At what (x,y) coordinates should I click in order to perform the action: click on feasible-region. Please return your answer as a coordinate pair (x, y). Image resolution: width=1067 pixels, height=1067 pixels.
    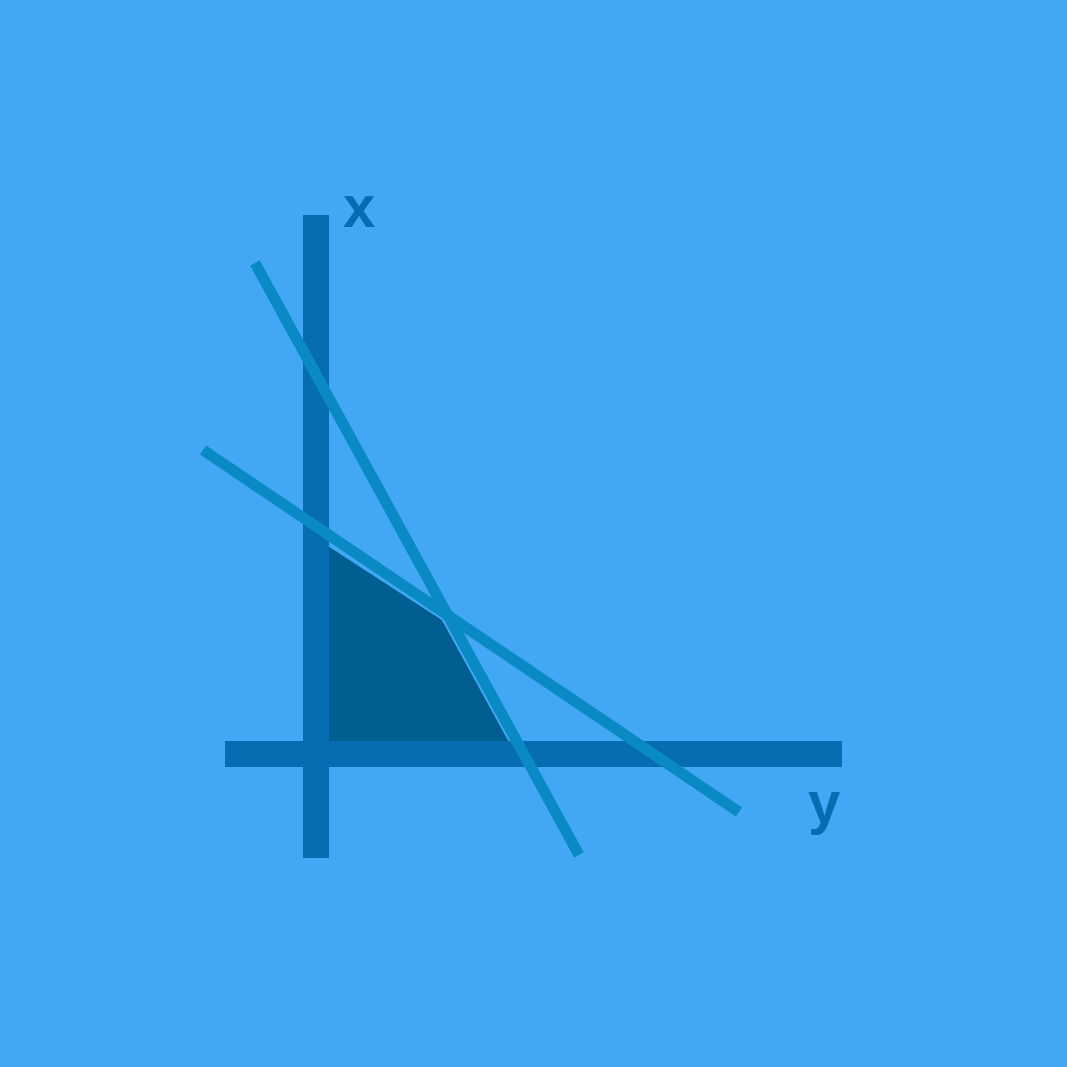
    Looking at the image, I should click on (419, 643).